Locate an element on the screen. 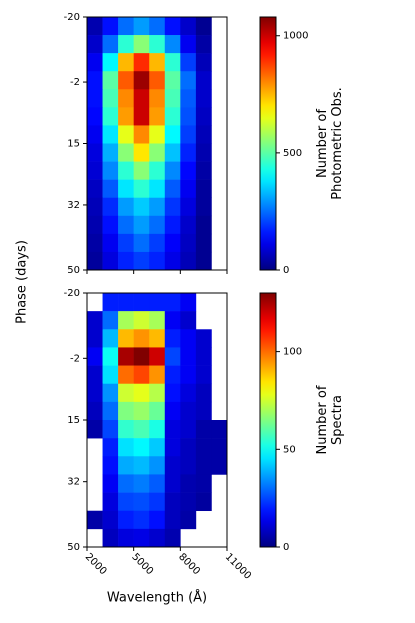  y-tick-label: 15 is located at coordinates (73, 420).